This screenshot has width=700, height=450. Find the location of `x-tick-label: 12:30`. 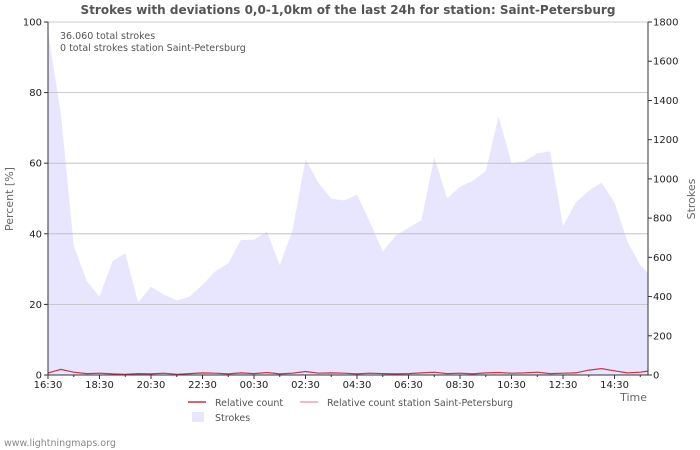

x-tick-label: 12:30 is located at coordinates (563, 385).